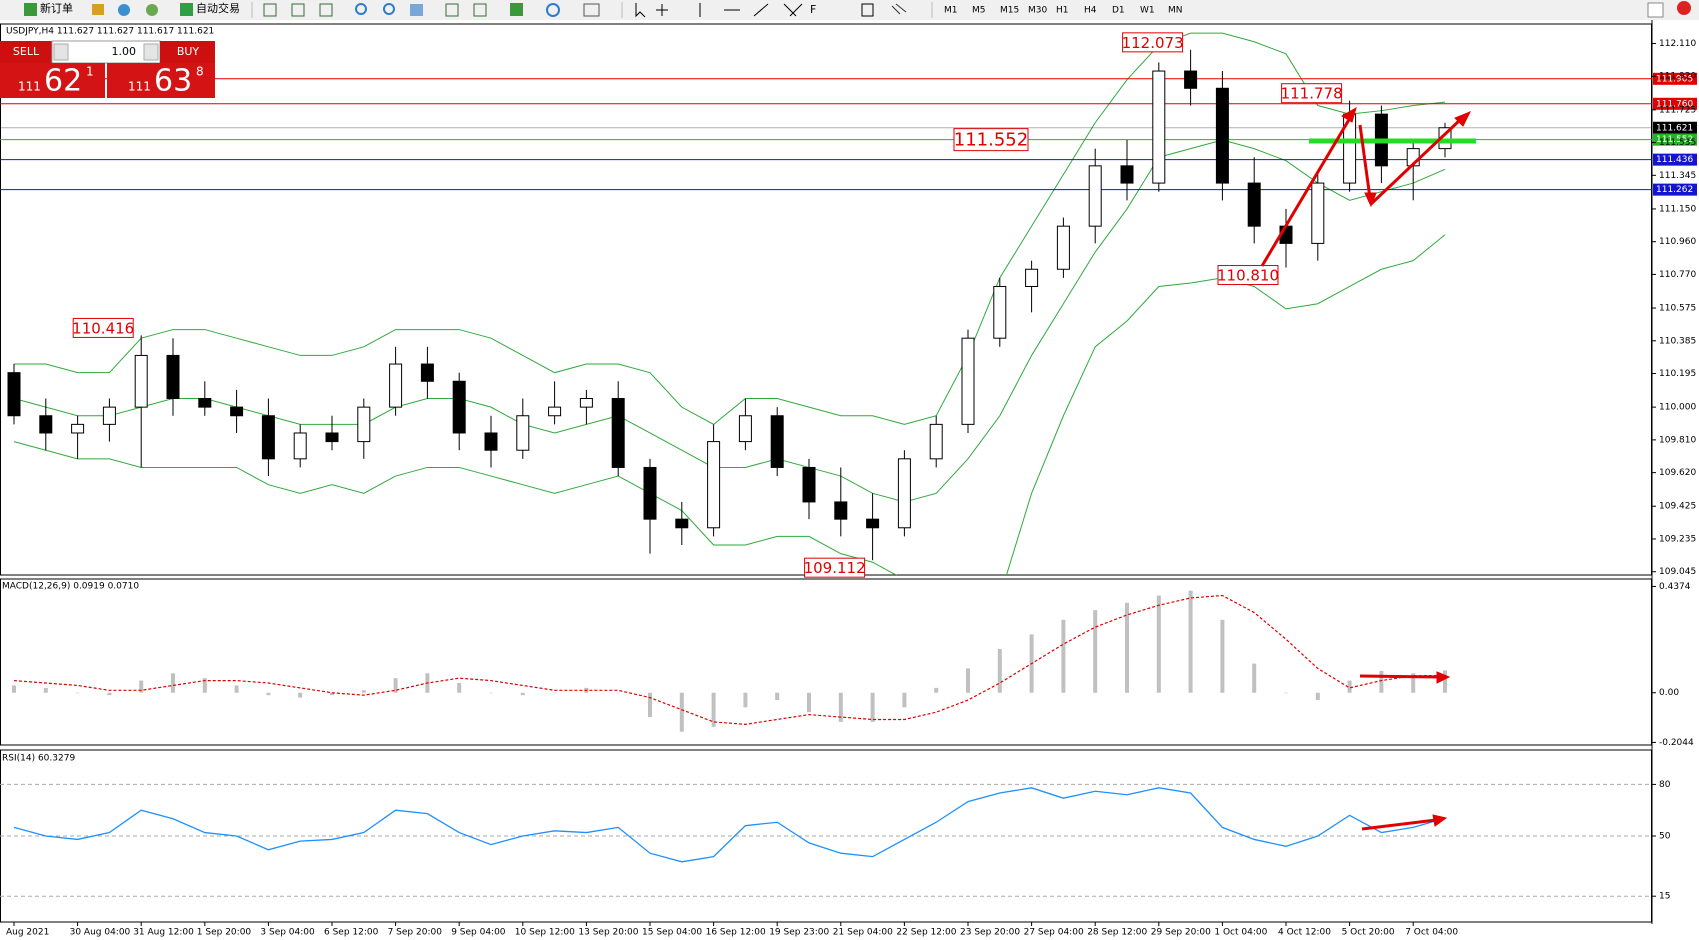 The image size is (1699, 940). What do you see at coordinates (1655, 10) in the screenshot?
I see `search` at bounding box center [1655, 10].